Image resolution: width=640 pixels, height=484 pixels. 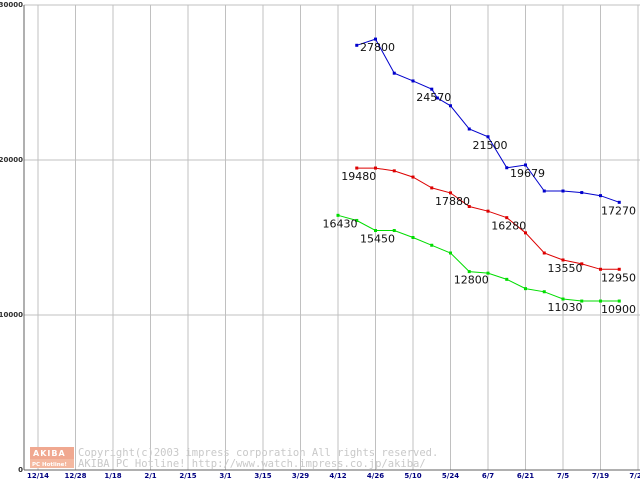 I want to click on x-tick-label: 2/1, so click(x=150, y=476).